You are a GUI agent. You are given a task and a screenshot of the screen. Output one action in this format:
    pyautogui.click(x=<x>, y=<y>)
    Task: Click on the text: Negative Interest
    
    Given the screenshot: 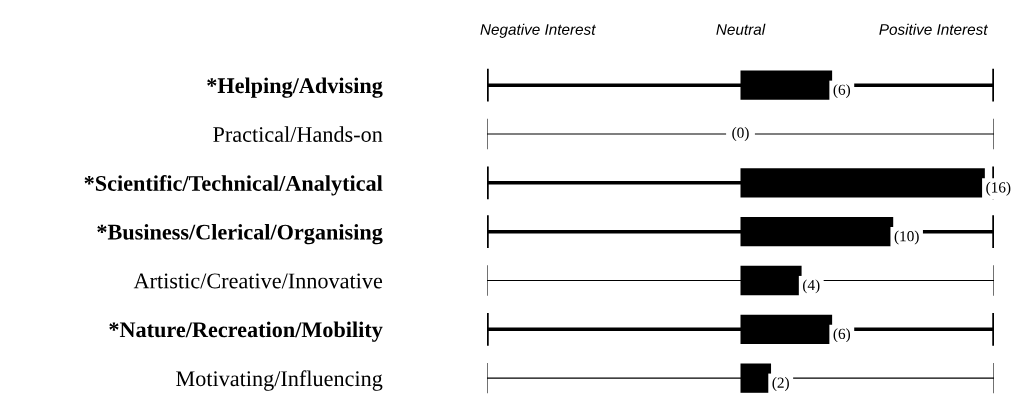 What is the action you would take?
    pyautogui.click(x=538, y=30)
    